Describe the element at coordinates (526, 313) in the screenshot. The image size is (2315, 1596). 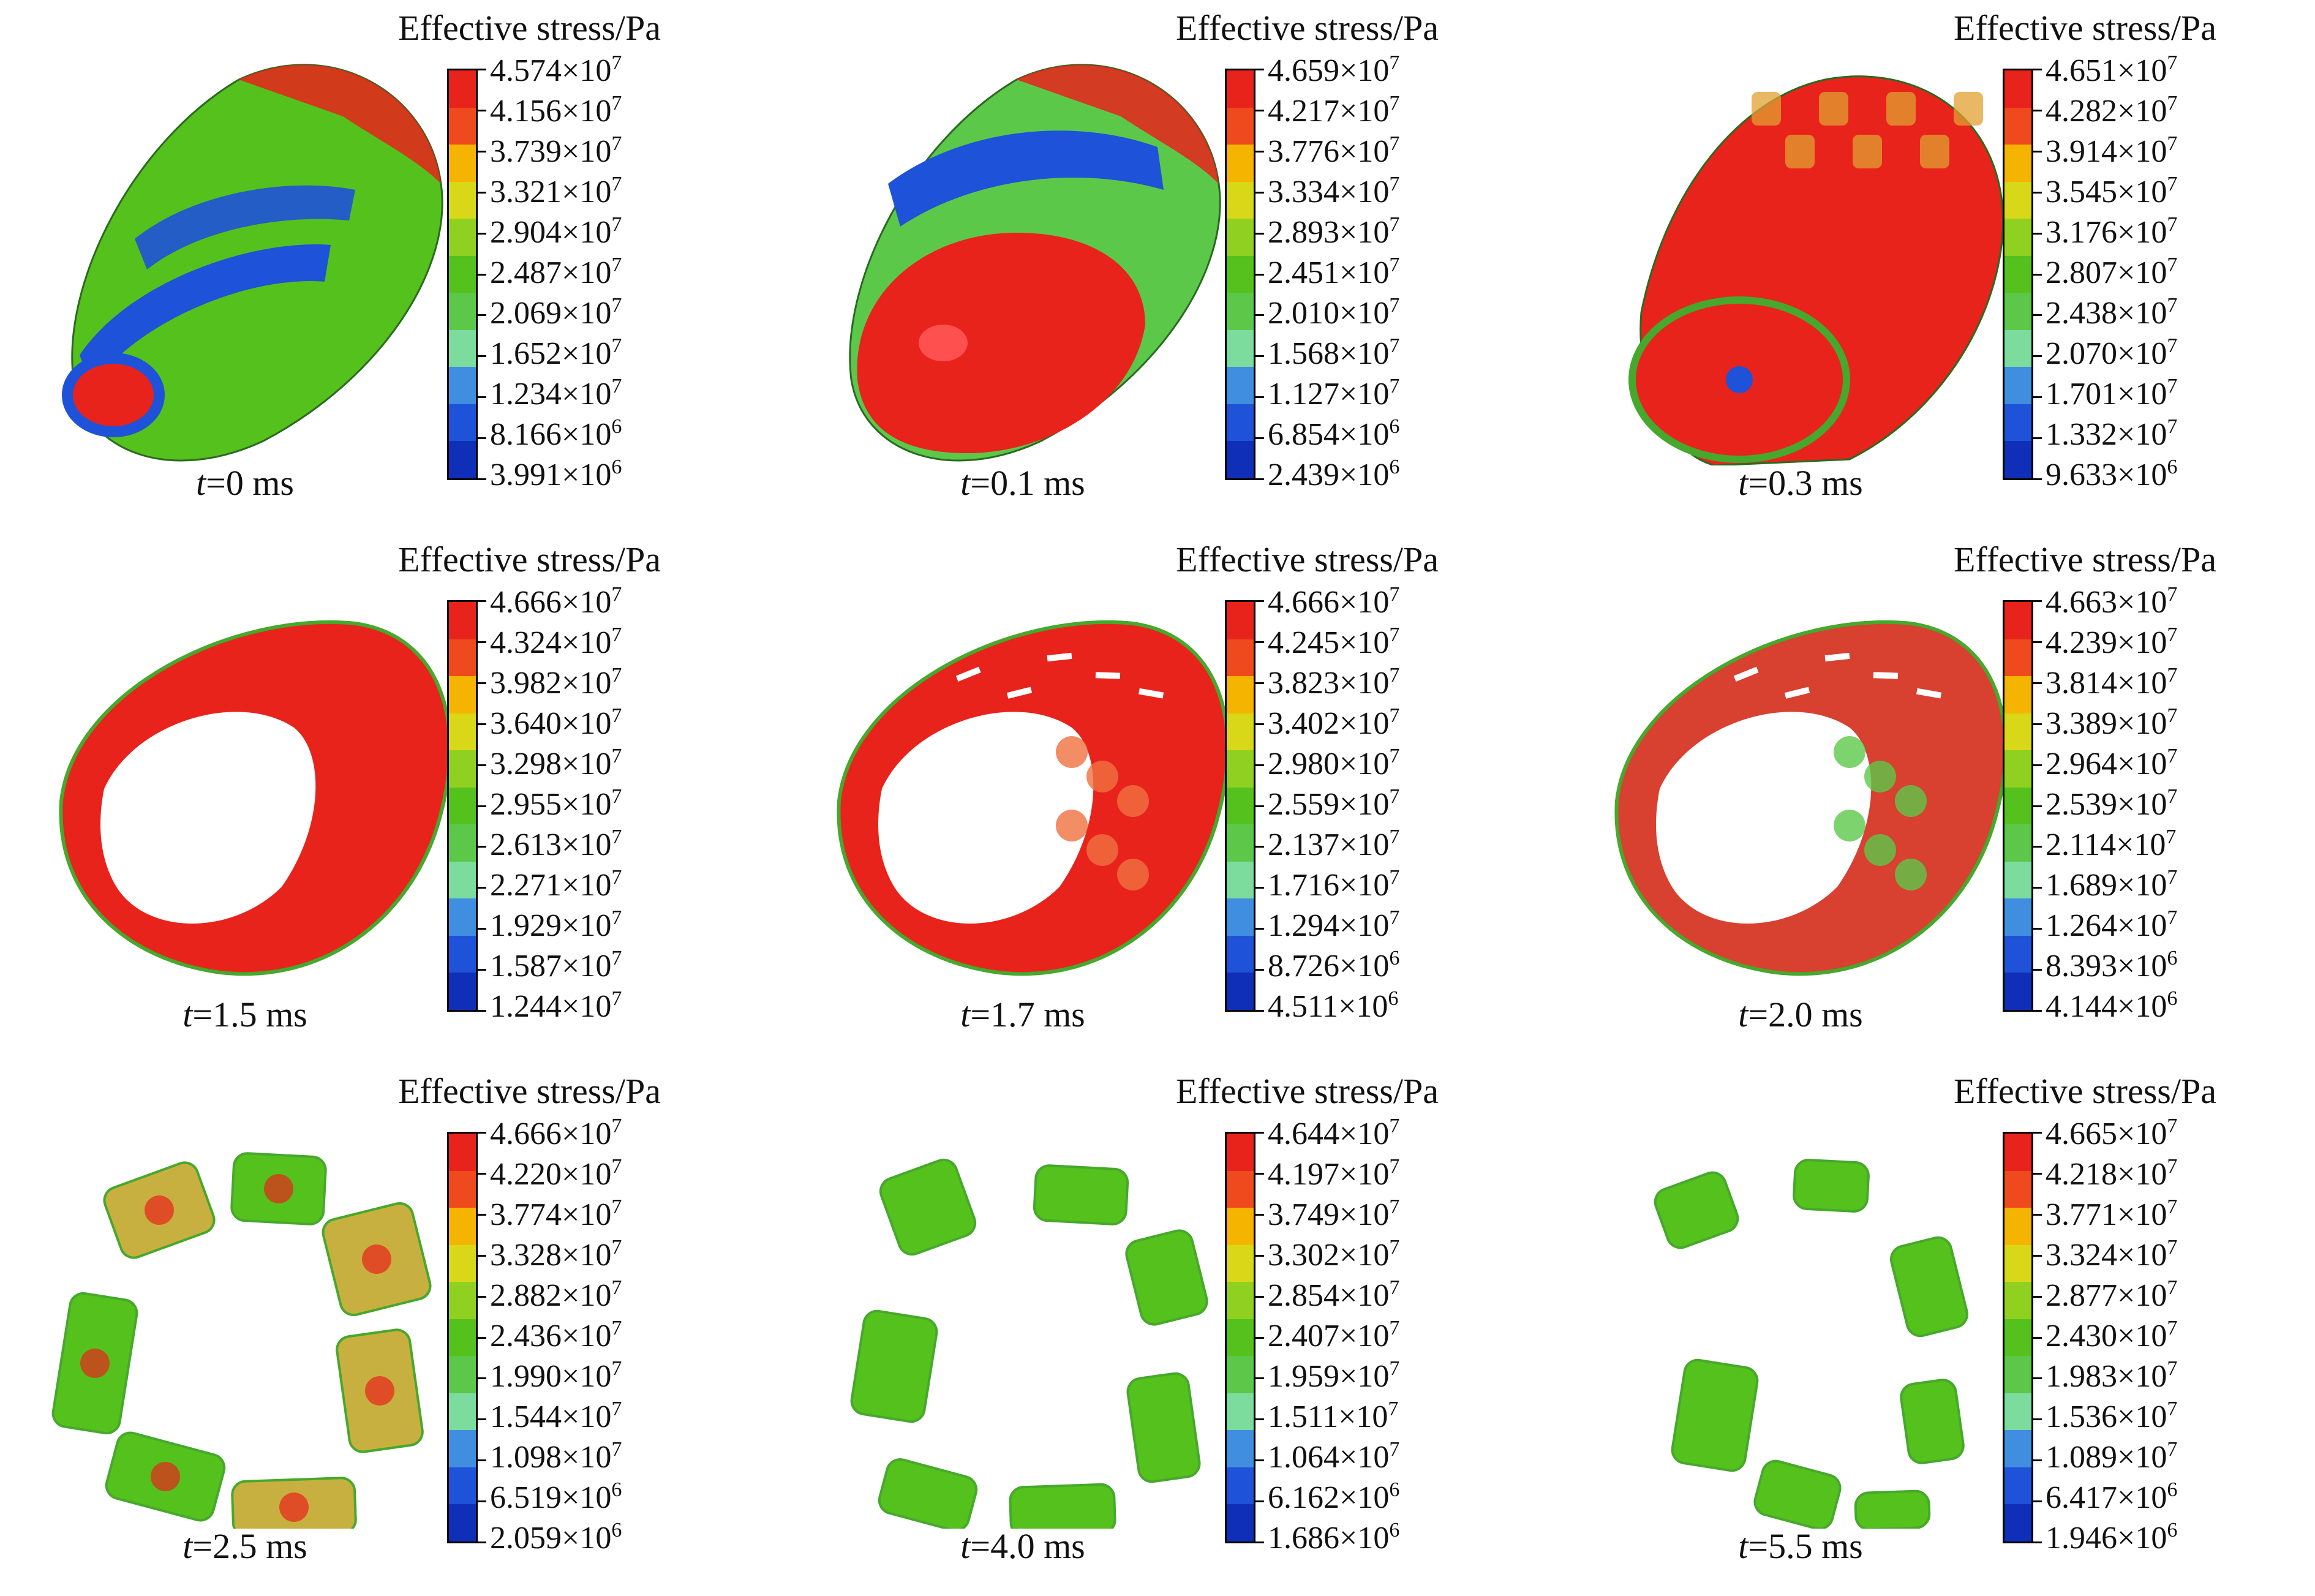
I see `label-mantissa: 2.069` at that location.